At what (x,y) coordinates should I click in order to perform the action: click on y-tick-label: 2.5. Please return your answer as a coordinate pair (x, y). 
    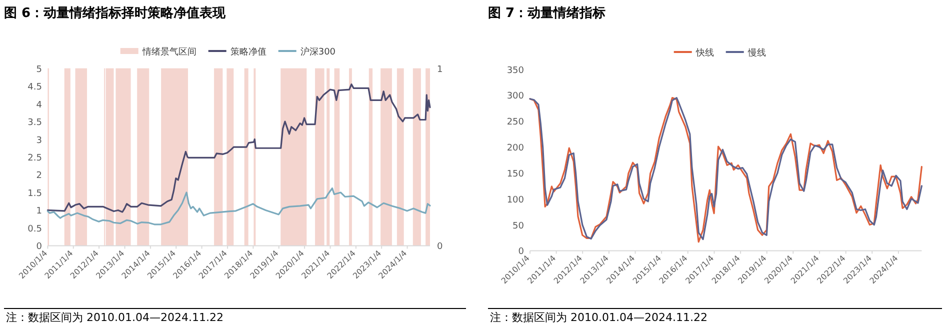
    Looking at the image, I should click on (35, 159).